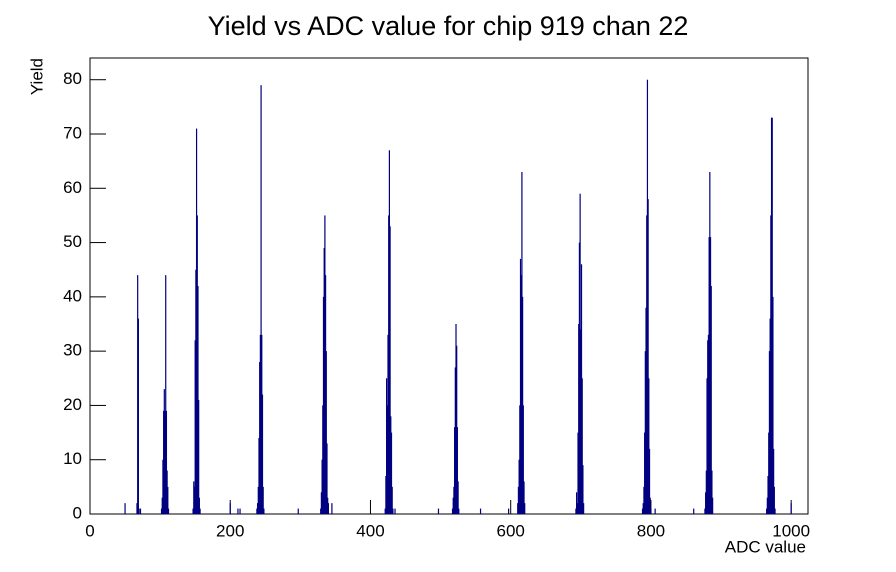 The image size is (896, 572). I want to click on y-tick-label: 70, so click(72, 132).